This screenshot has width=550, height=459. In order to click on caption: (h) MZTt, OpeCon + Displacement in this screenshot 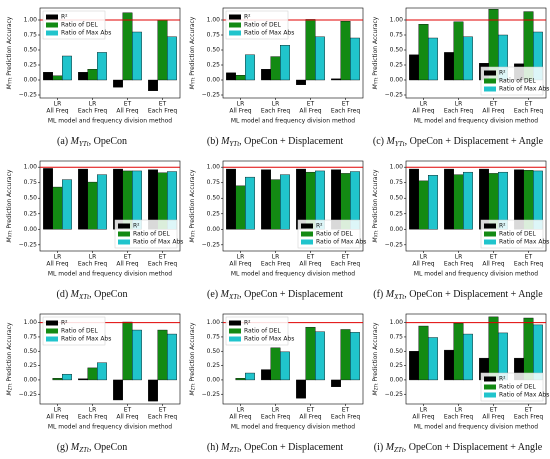, I will do `click(275, 447)`.